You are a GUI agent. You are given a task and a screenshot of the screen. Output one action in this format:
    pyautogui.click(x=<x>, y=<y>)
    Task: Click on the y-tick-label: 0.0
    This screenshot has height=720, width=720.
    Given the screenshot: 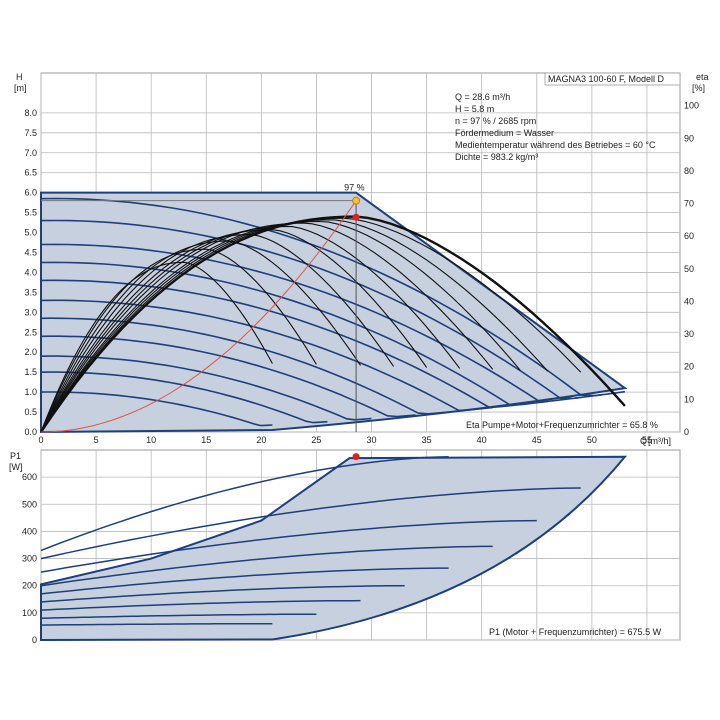 What is the action you would take?
    pyautogui.click(x=30, y=432)
    